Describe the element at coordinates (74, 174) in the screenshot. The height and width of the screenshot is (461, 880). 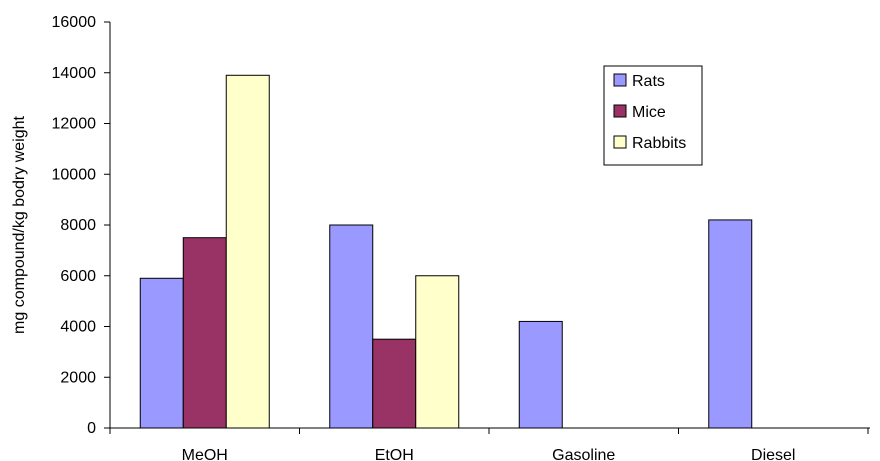
I see `y-tick-label: 10000` at that location.